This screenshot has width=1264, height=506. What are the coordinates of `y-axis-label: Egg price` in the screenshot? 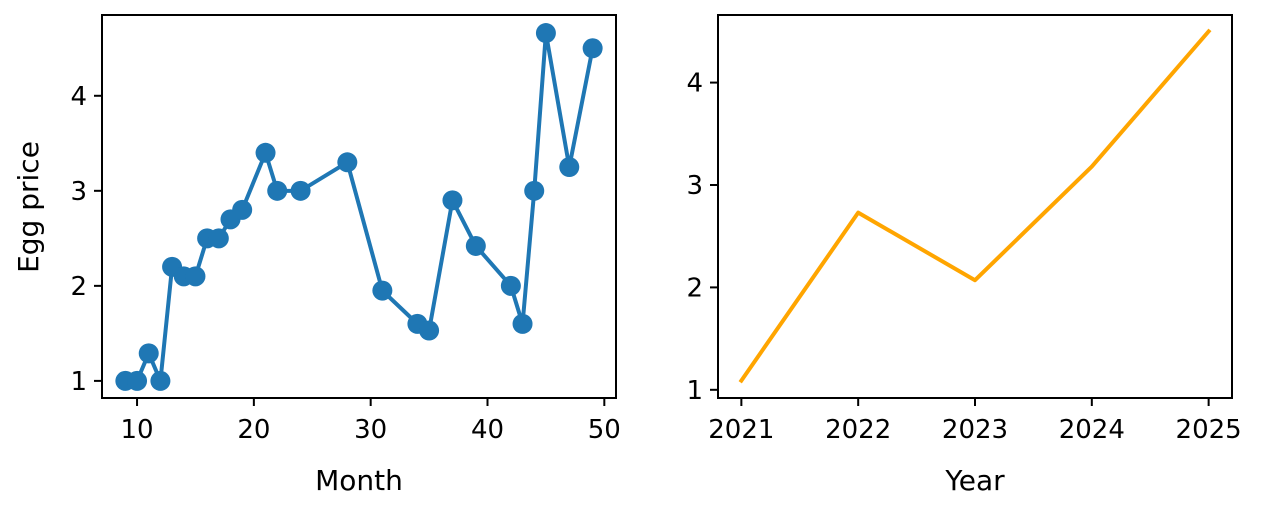 It's located at (28, 207).